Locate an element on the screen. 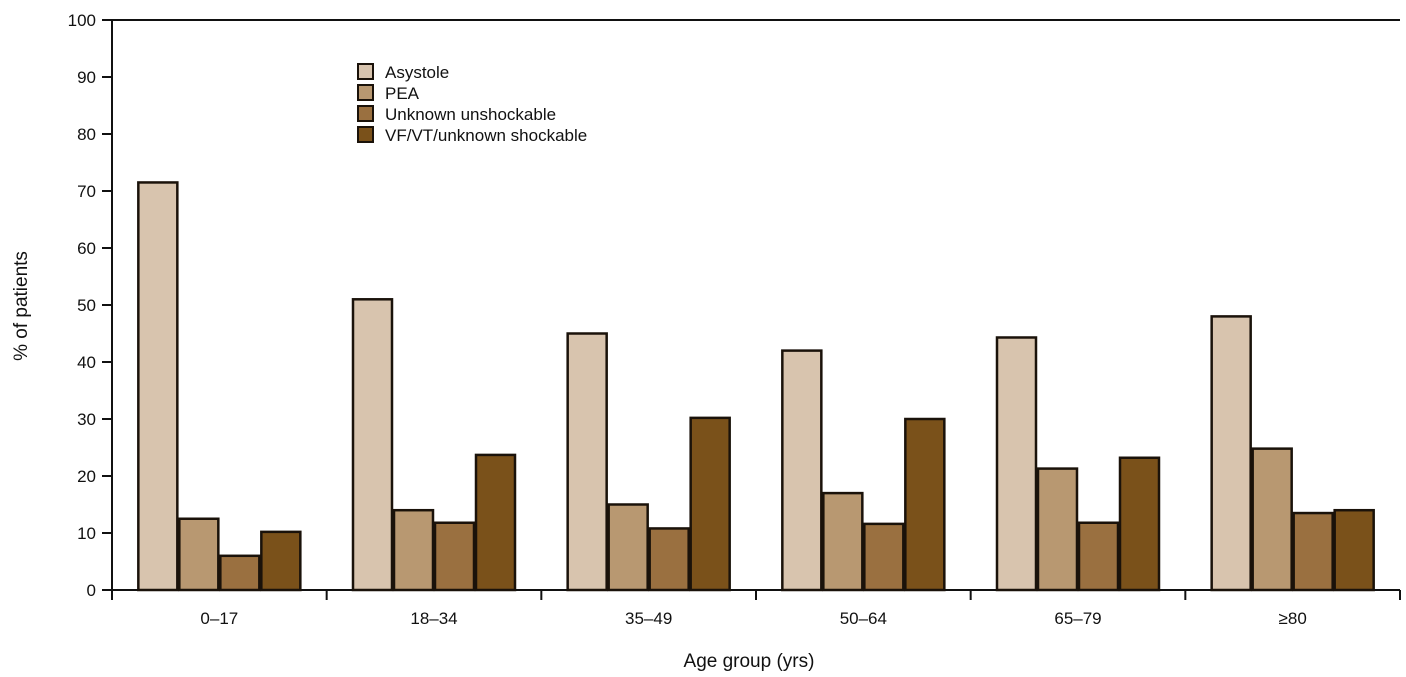 Image resolution: width=1406 pixels, height=677 pixels. y-tick-label: 70 is located at coordinates (86, 191).